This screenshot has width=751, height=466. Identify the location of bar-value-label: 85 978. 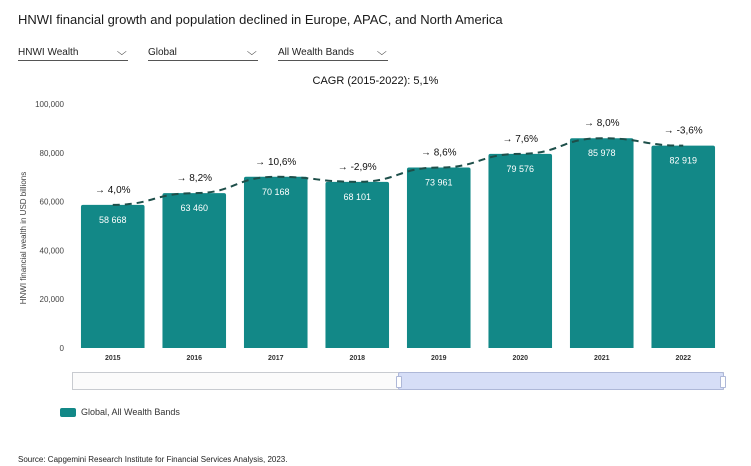
(602, 153).